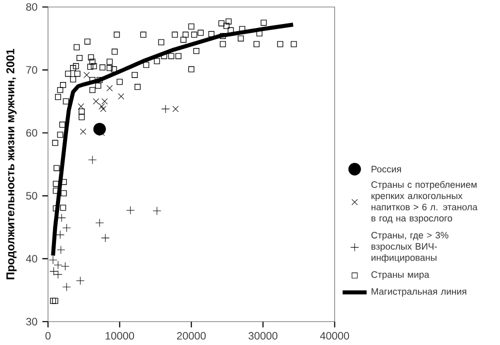  Describe the element at coordinates (32, 322) in the screenshot. I see `y-tick-label: 30` at that location.